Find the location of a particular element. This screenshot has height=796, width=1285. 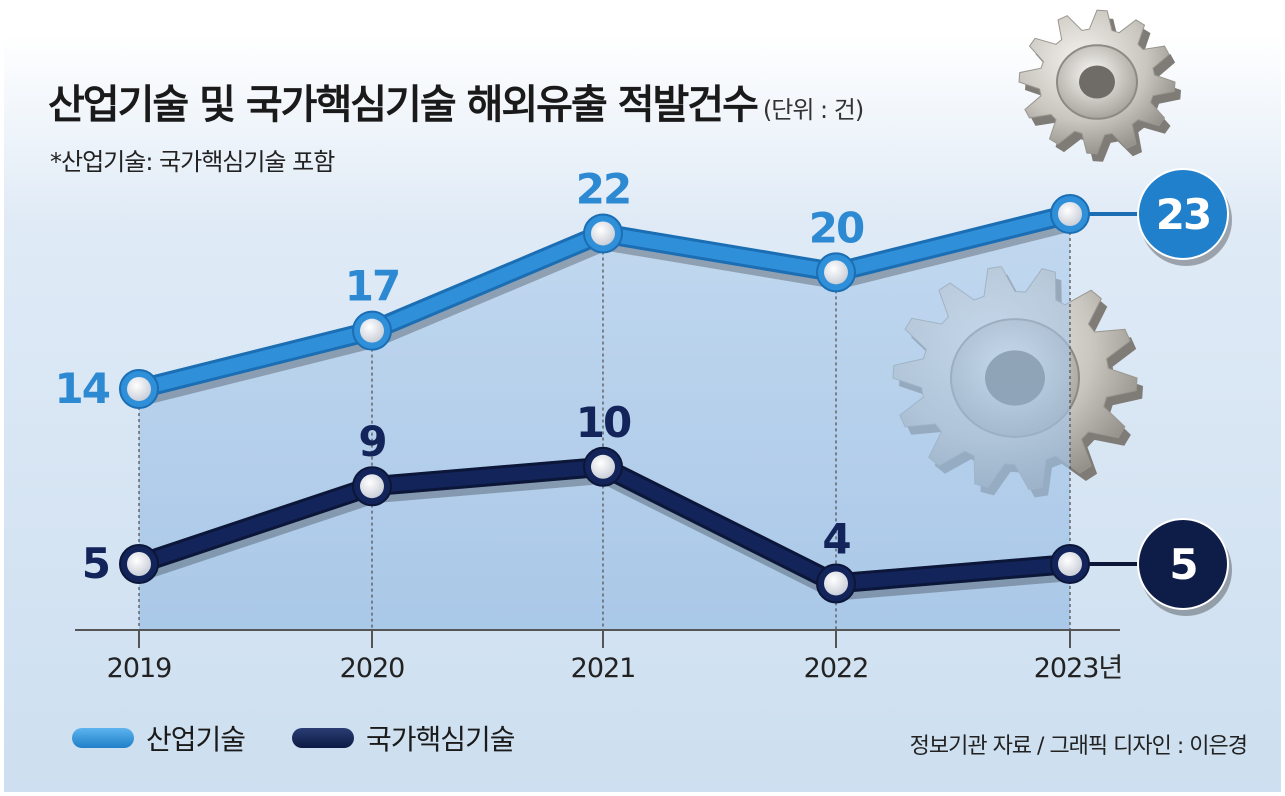

callout-label: 5 is located at coordinates (1182, 564).